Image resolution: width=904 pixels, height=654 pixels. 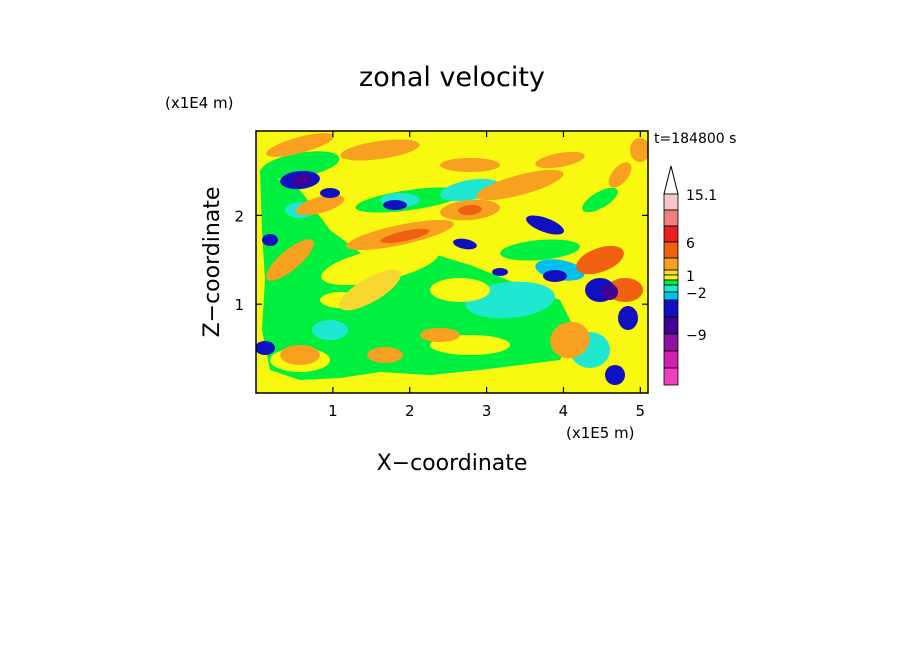 I want to click on colorbar: 15.1 6 1−2 −9, so click(x=690, y=275).